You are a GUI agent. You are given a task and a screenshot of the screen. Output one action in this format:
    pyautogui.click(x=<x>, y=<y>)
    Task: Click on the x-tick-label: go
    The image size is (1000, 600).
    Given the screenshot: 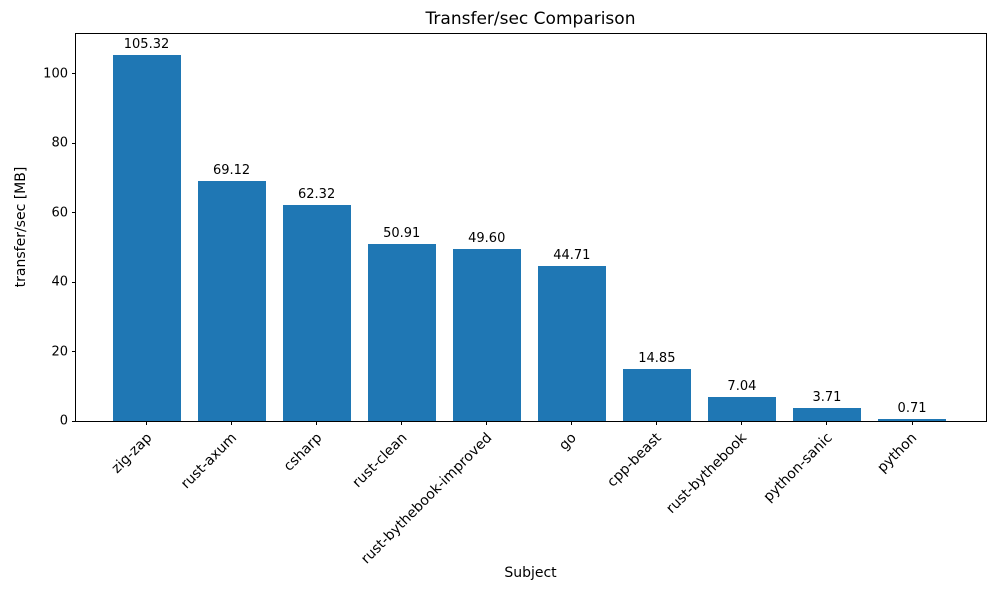 What is the action you would take?
    pyautogui.click(x=568, y=442)
    